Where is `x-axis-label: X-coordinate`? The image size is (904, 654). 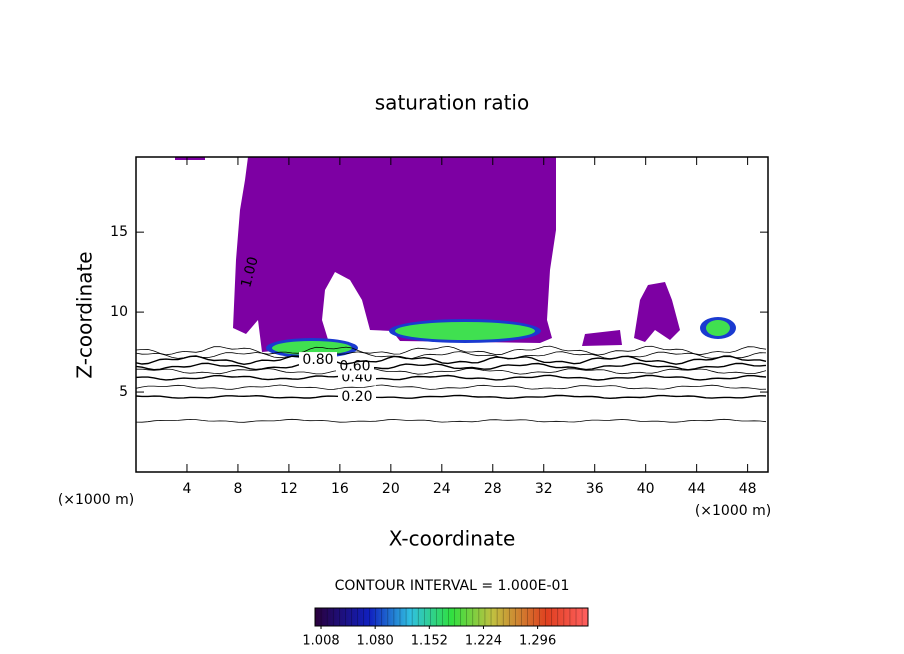
x-axis-label: X-coordinate is located at coordinates (452, 539).